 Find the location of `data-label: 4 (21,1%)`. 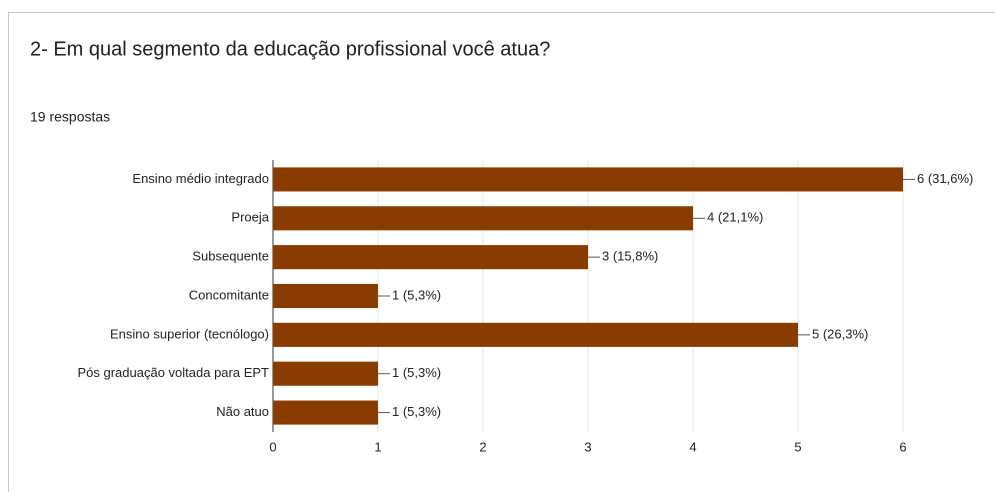

data-label: 4 (21,1%) is located at coordinates (735, 217).